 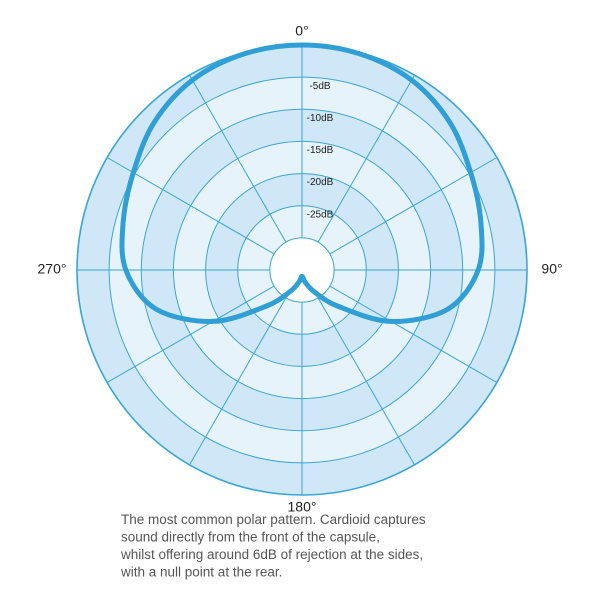 I want to click on grid-ring, so click(x=302, y=270).